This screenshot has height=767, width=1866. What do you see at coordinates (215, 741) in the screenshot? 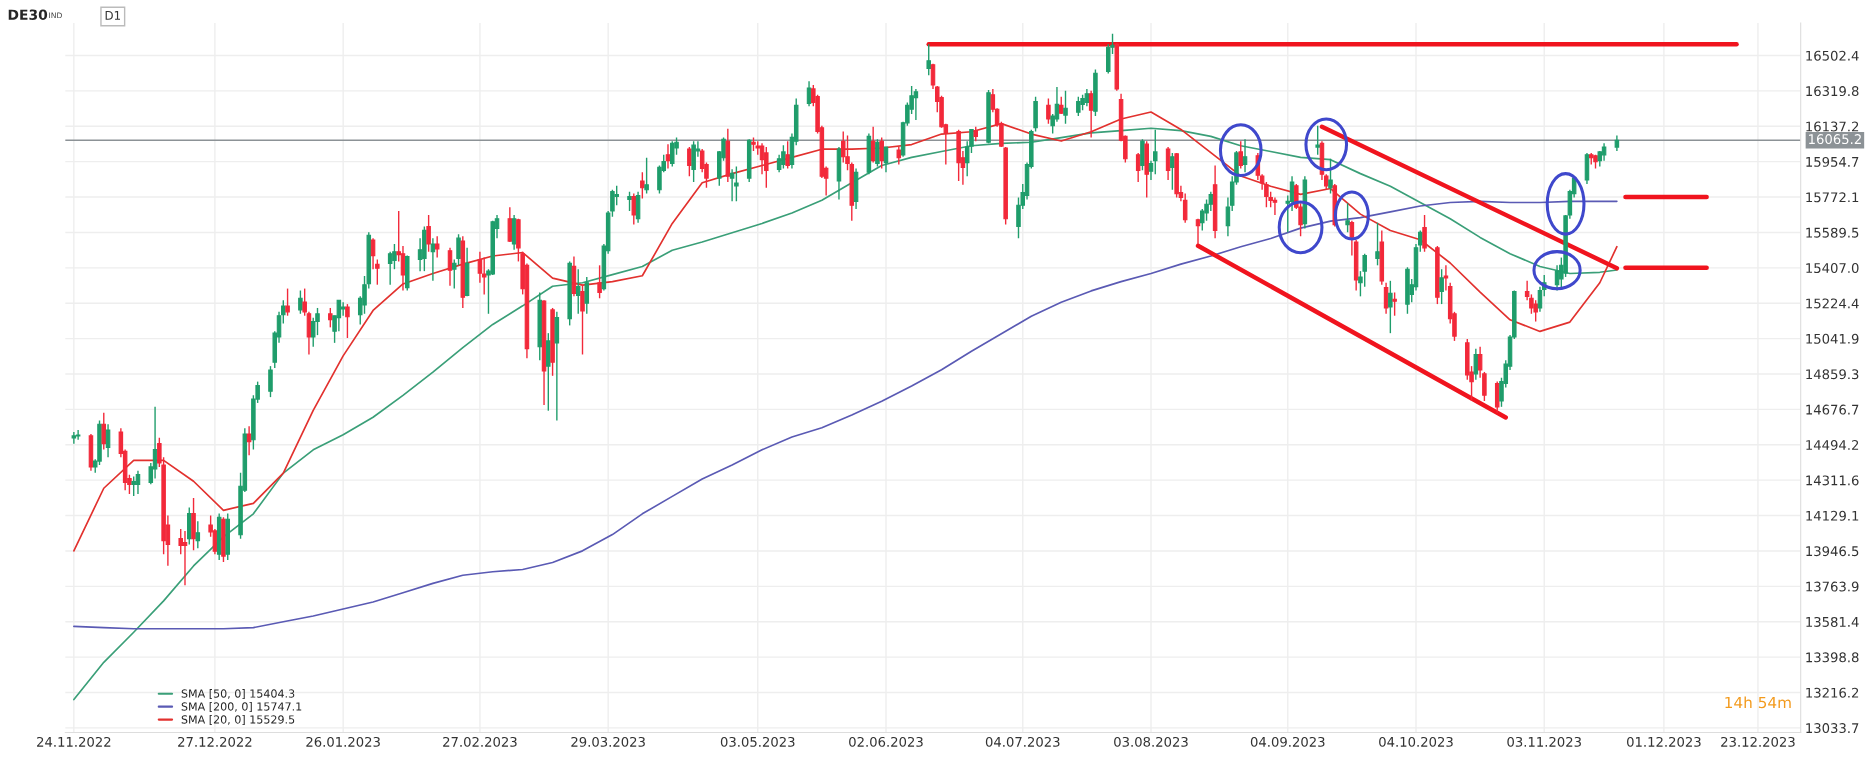
I see `x-tick-label: 27.12.2022` at bounding box center [215, 741].